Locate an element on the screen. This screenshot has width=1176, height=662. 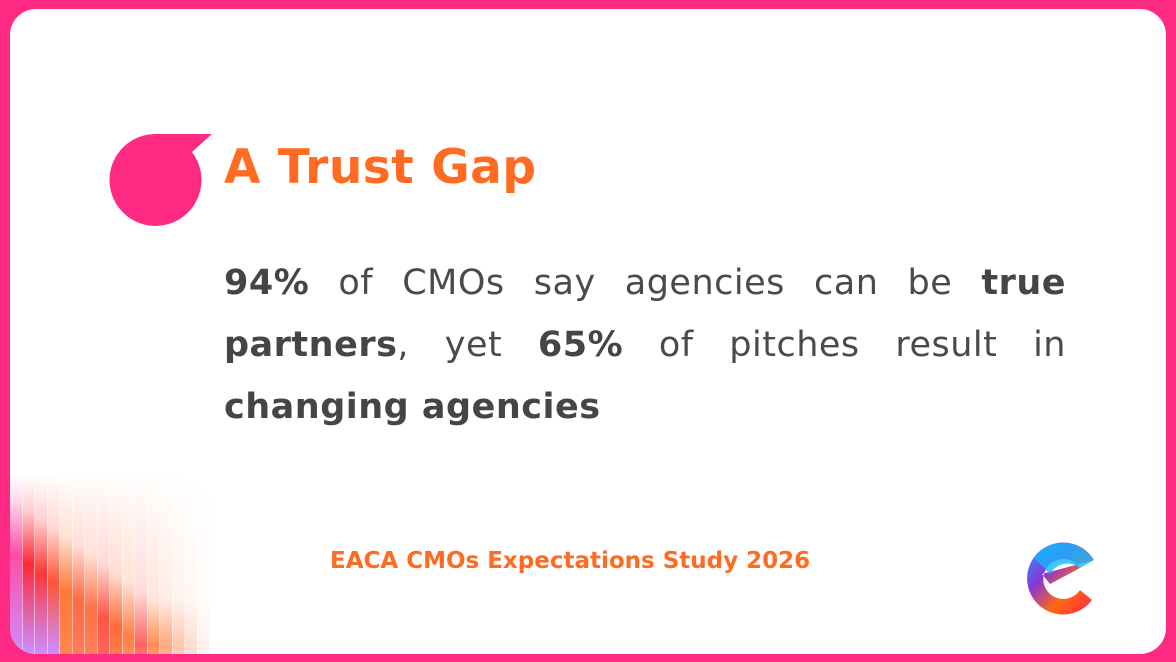
body-text-1: of CMOs say agencies can be is located at coordinates (645, 283).